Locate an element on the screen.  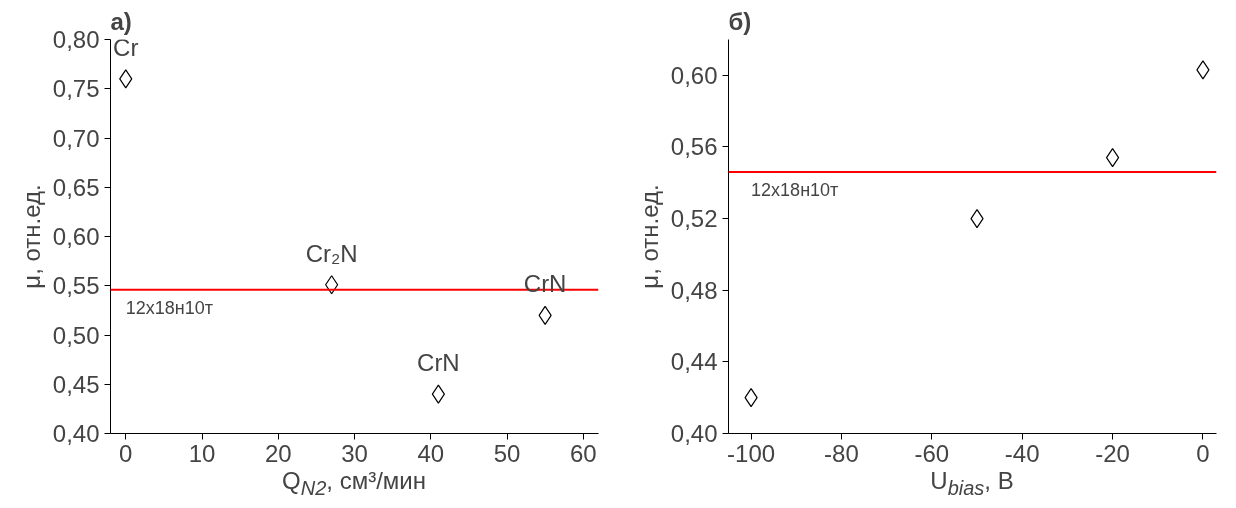
x-tick-label: -60 is located at coordinates (932, 453).